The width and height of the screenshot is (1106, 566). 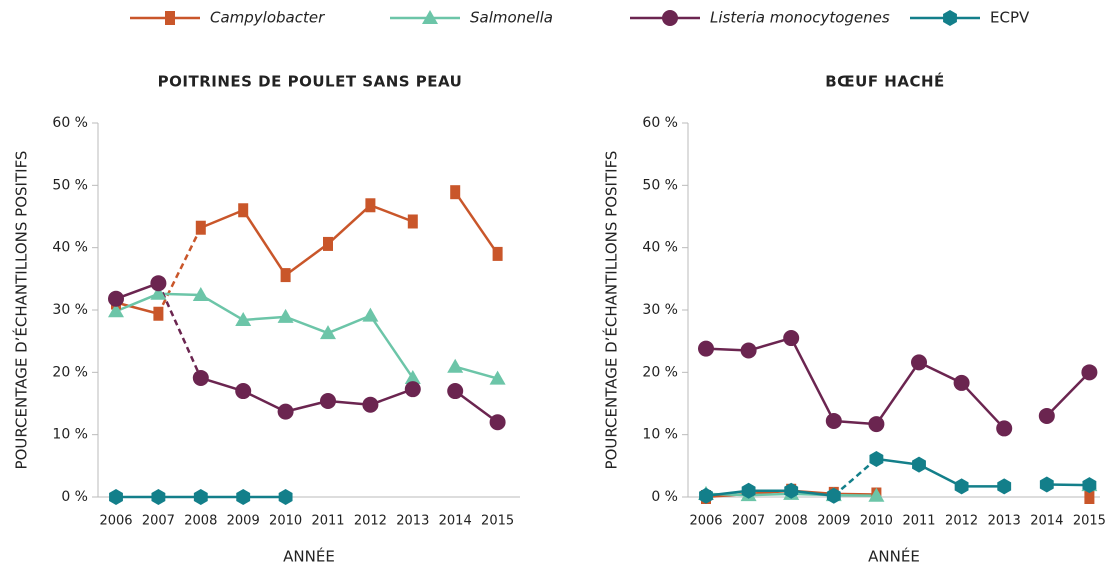 What do you see at coordinates (267, 18) in the screenshot?
I see `legend-label: Campylobacter` at bounding box center [267, 18].